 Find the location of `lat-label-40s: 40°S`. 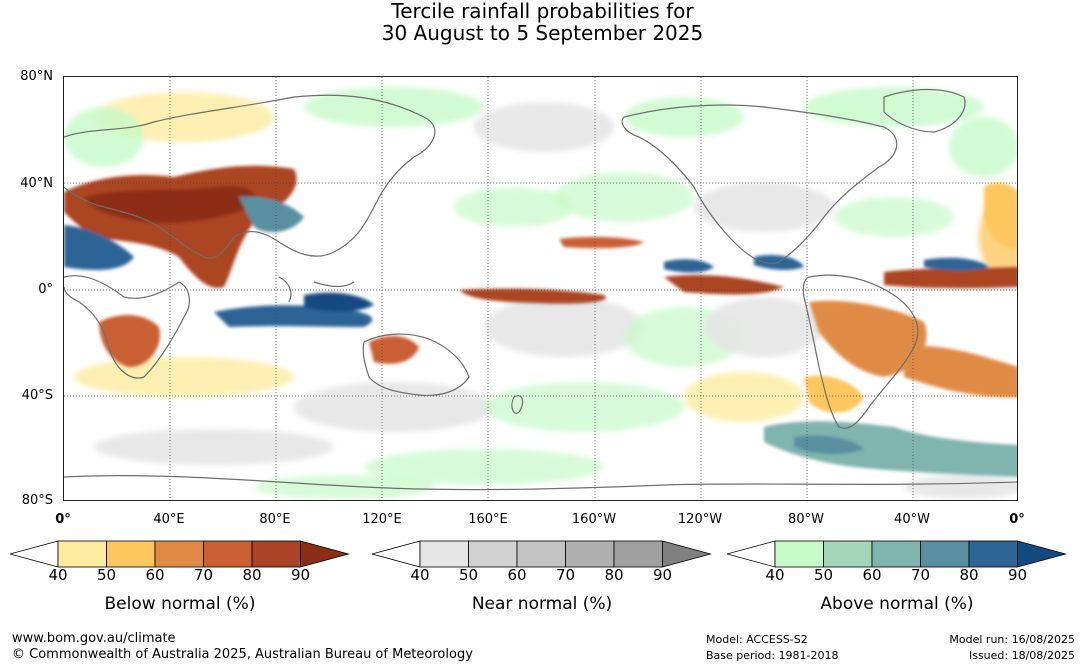

lat-label-40s: 40°S is located at coordinates (37, 395).